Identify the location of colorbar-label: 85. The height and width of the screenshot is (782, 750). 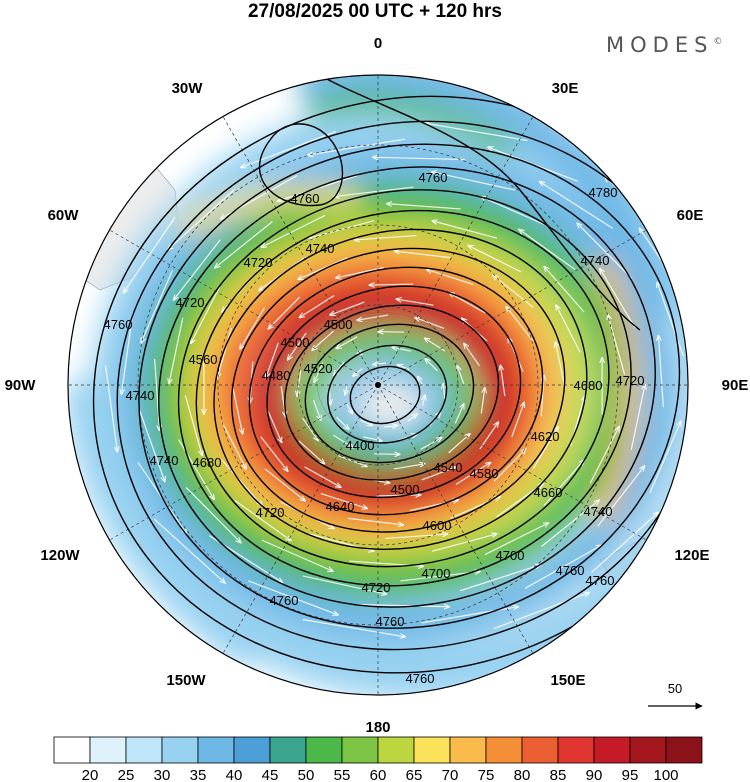
(558, 774).